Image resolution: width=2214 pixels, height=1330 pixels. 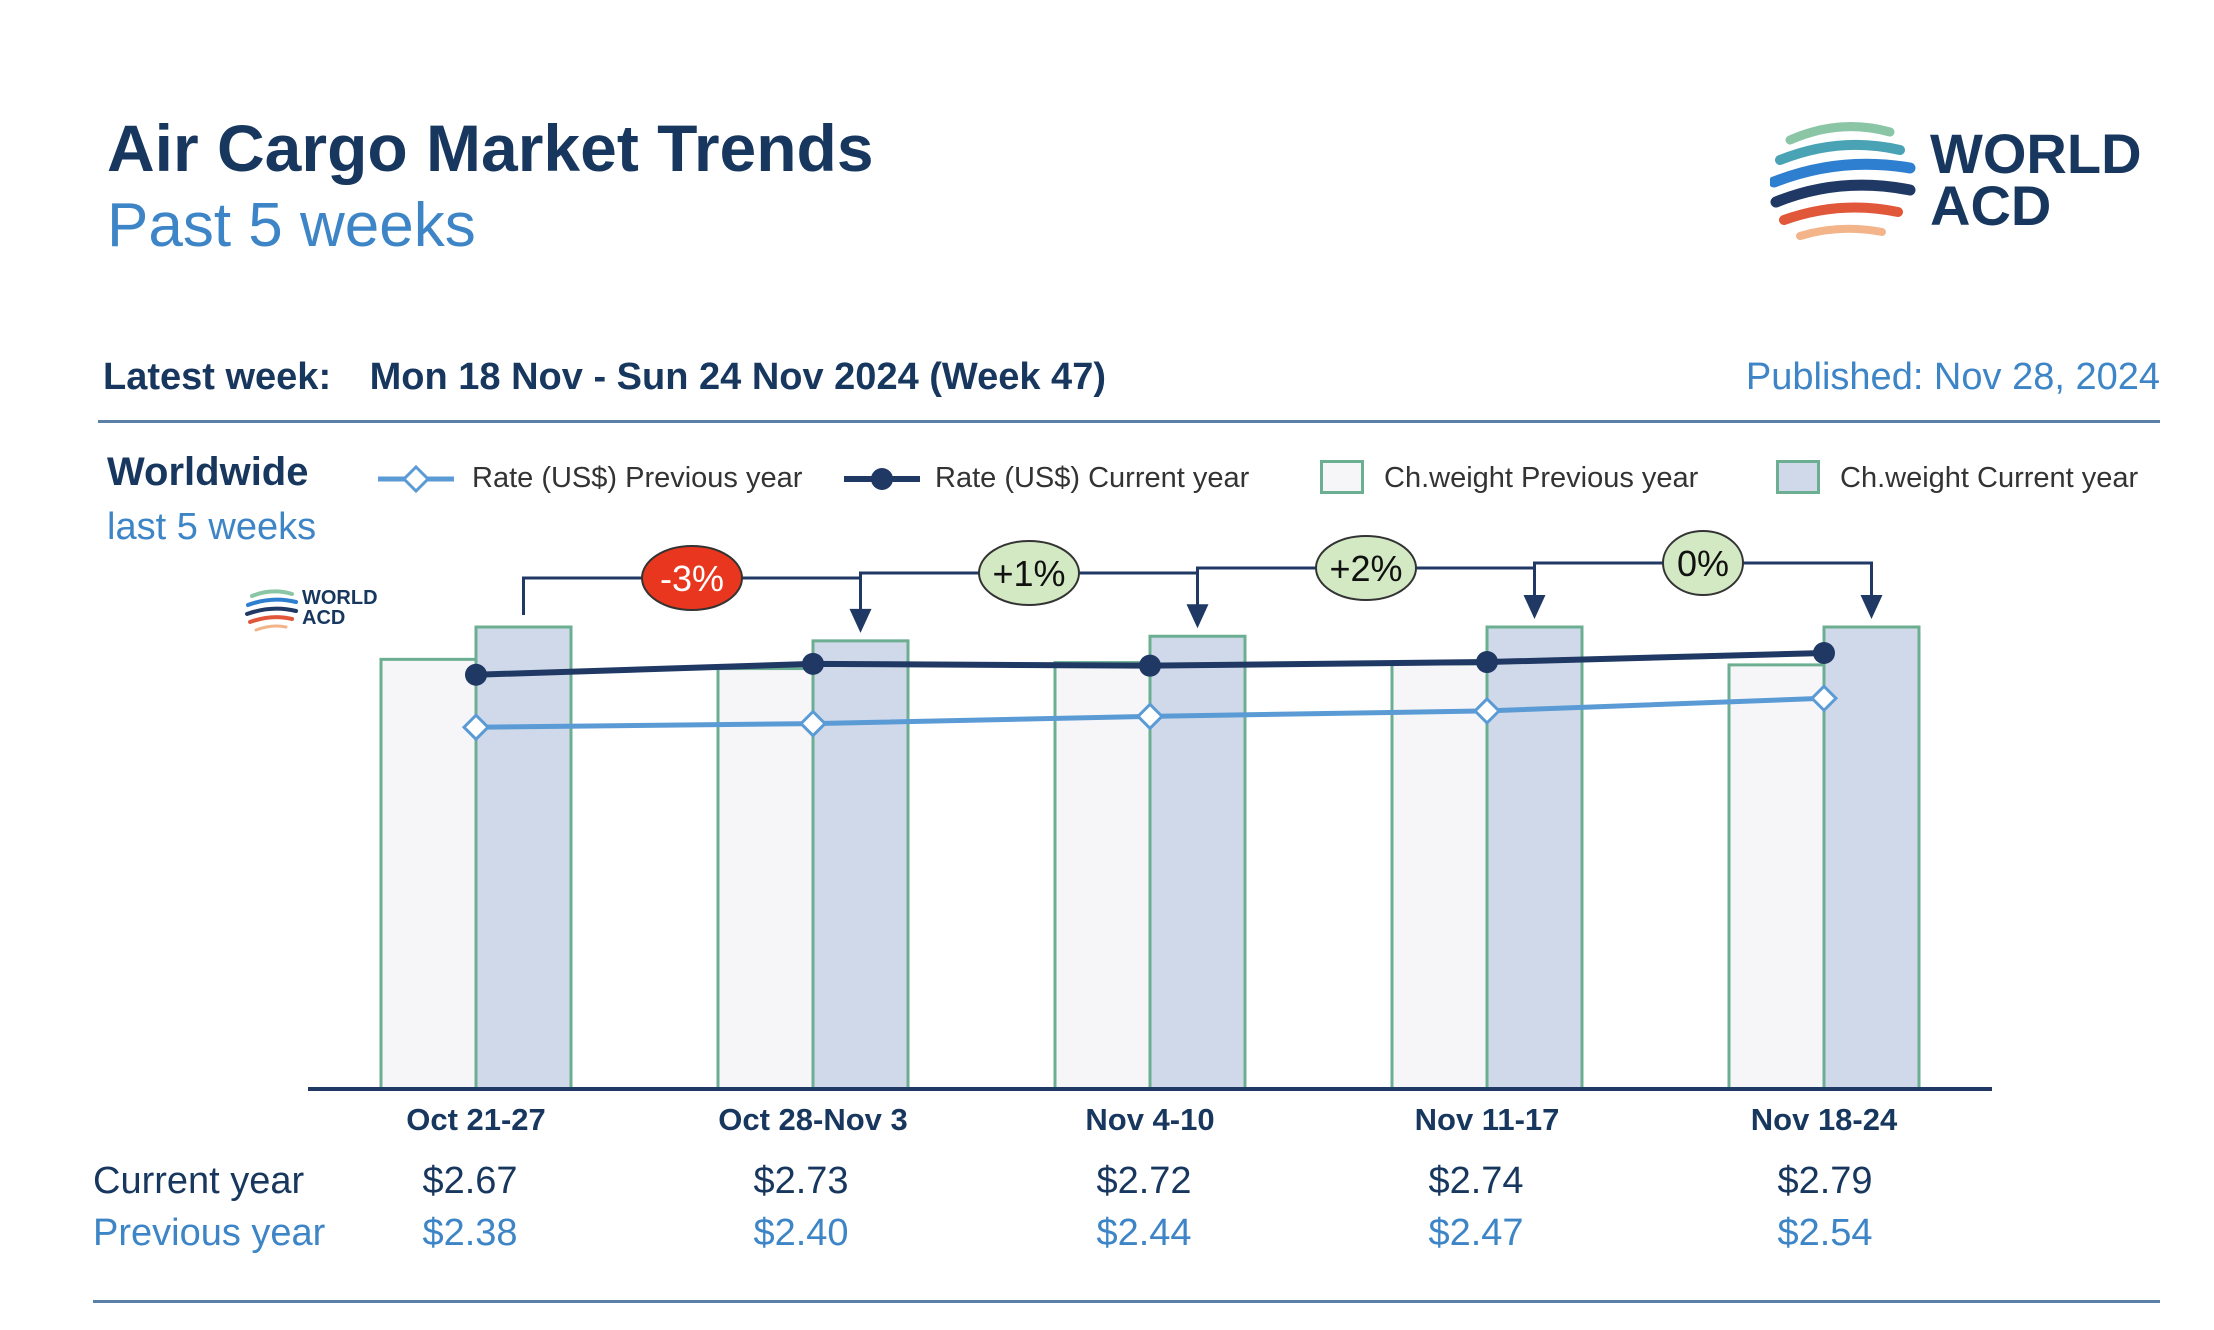 What do you see at coordinates (1798, 477) in the screenshot?
I see `legend-marker-cur-weight` at bounding box center [1798, 477].